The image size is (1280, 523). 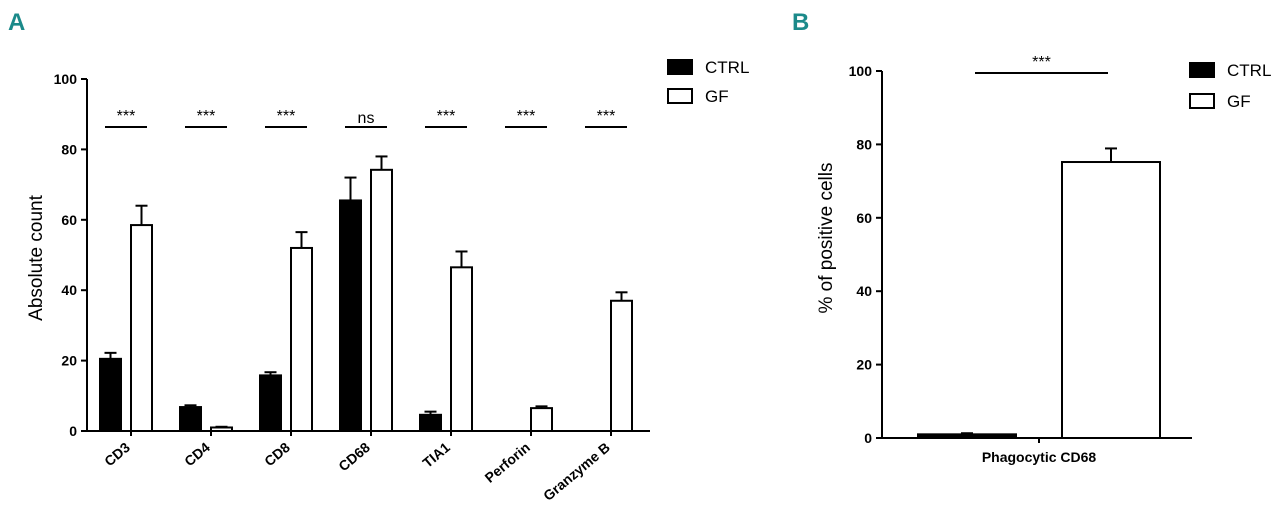 What do you see at coordinates (826, 237) in the screenshot?
I see `y-axis-label: % of positive cells` at bounding box center [826, 237].